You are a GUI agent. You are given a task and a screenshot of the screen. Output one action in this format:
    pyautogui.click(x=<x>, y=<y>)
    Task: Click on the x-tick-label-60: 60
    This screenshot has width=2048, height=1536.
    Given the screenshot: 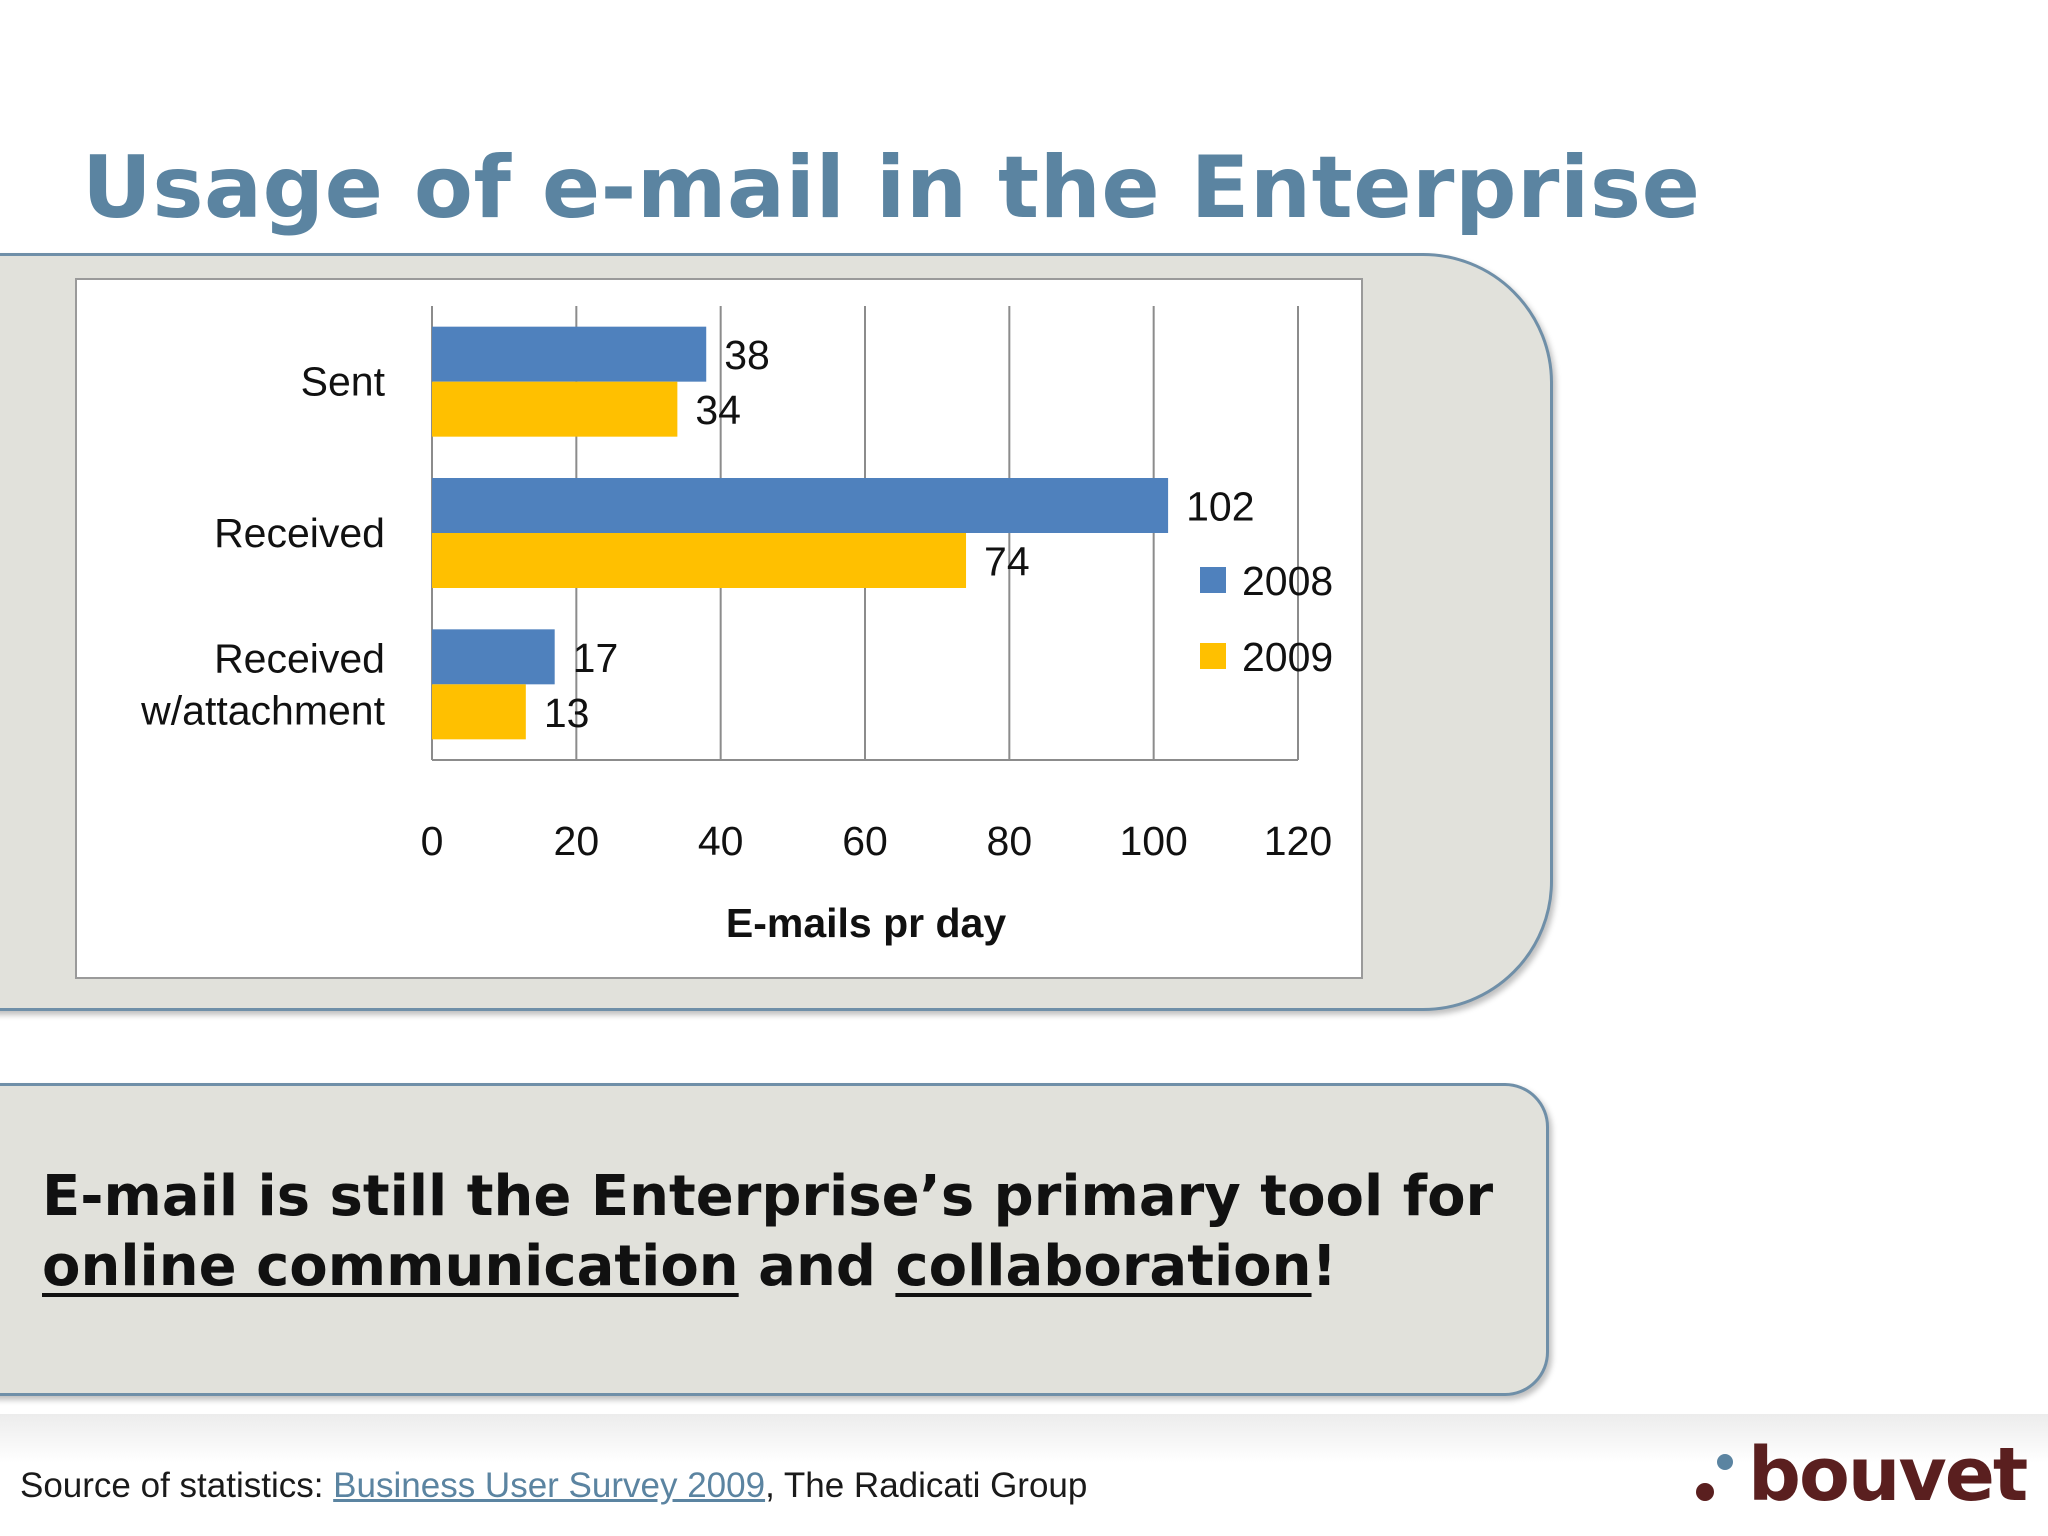 What is the action you would take?
    pyautogui.click(x=865, y=841)
    